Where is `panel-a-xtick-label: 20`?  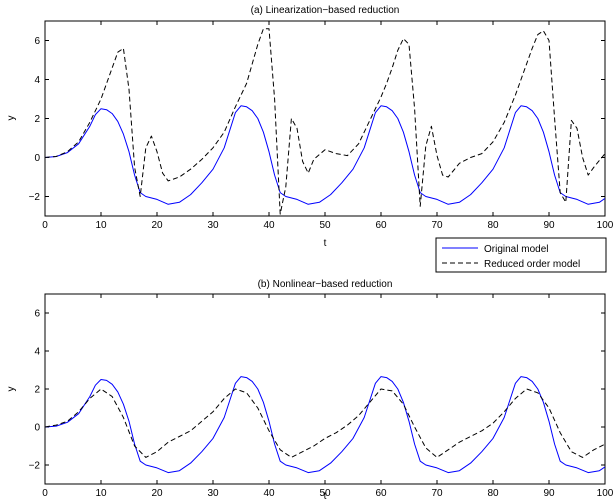 panel-a-xtick-label: 20 is located at coordinates (157, 225).